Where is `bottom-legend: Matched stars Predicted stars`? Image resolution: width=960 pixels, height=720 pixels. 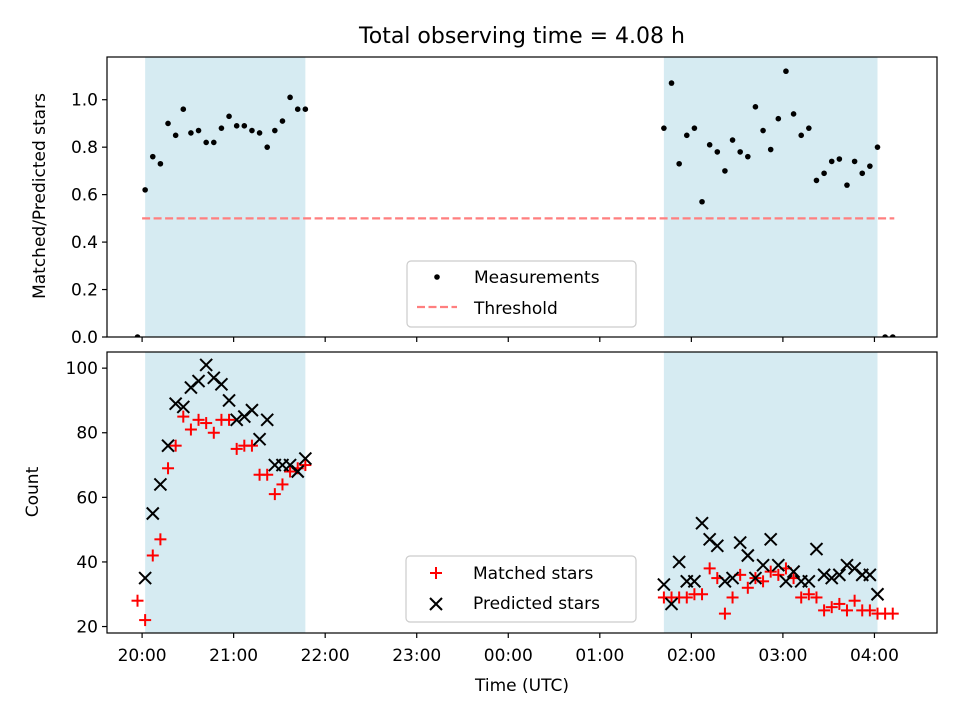
bottom-legend: Matched stars Predicted stars is located at coordinates (521, 589).